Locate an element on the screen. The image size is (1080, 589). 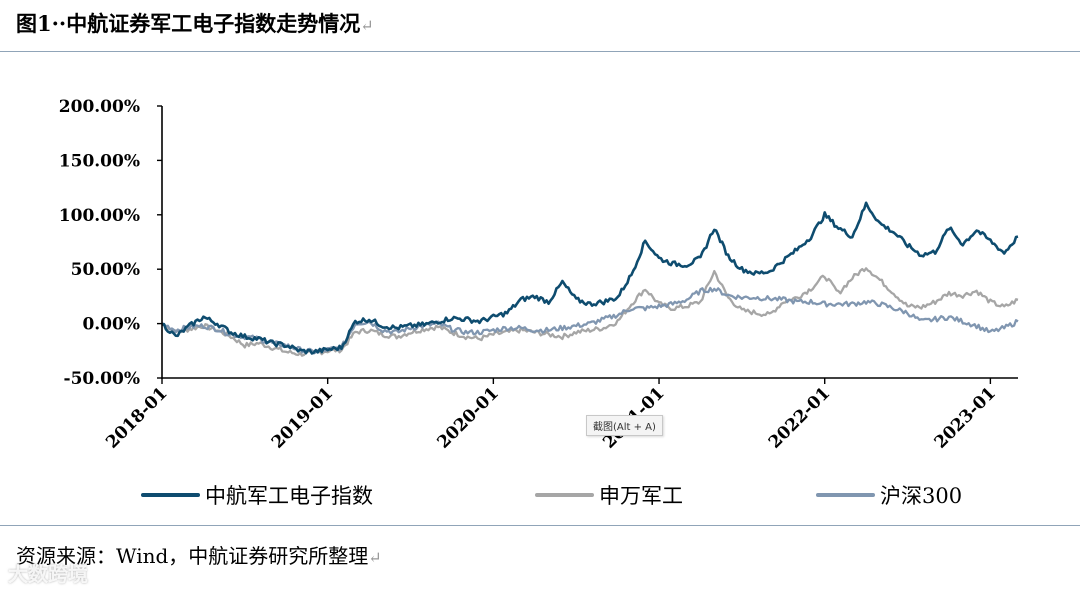
legend-label-0: 中航军工电子指数 is located at coordinates (289, 496).